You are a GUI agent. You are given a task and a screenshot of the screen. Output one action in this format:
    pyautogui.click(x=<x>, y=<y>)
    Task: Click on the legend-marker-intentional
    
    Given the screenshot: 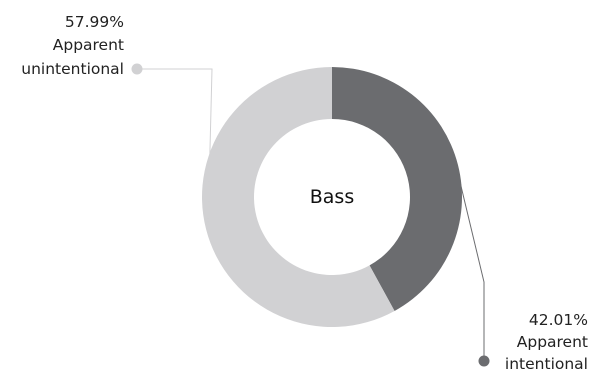 What is the action you would take?
    pyautogui.click(x=484, y=361)
    